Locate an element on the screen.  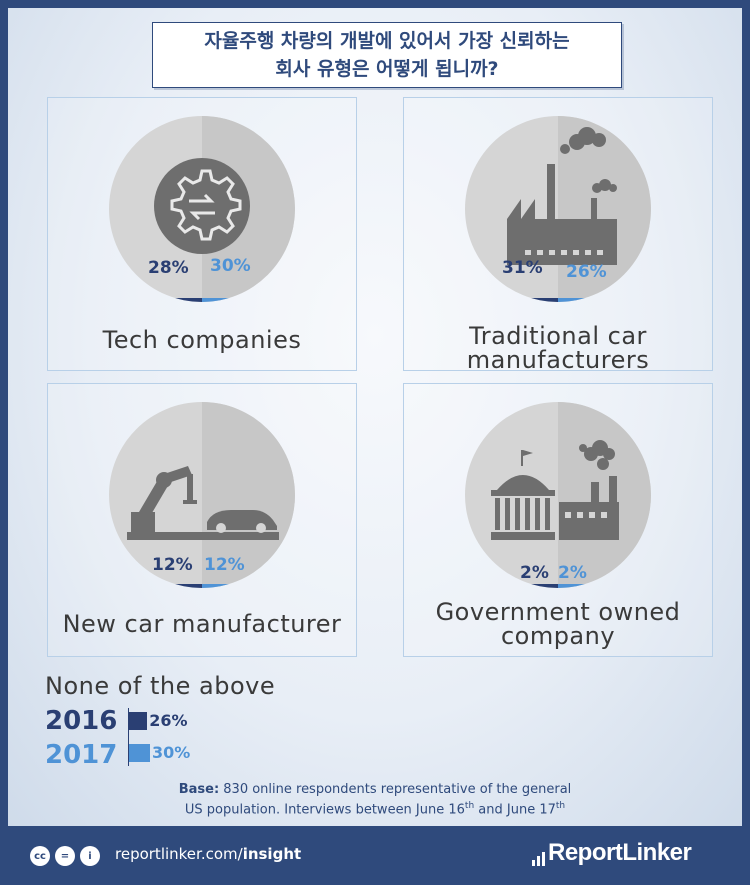
card-label: Tech companies is located at coordinates (202, 340).